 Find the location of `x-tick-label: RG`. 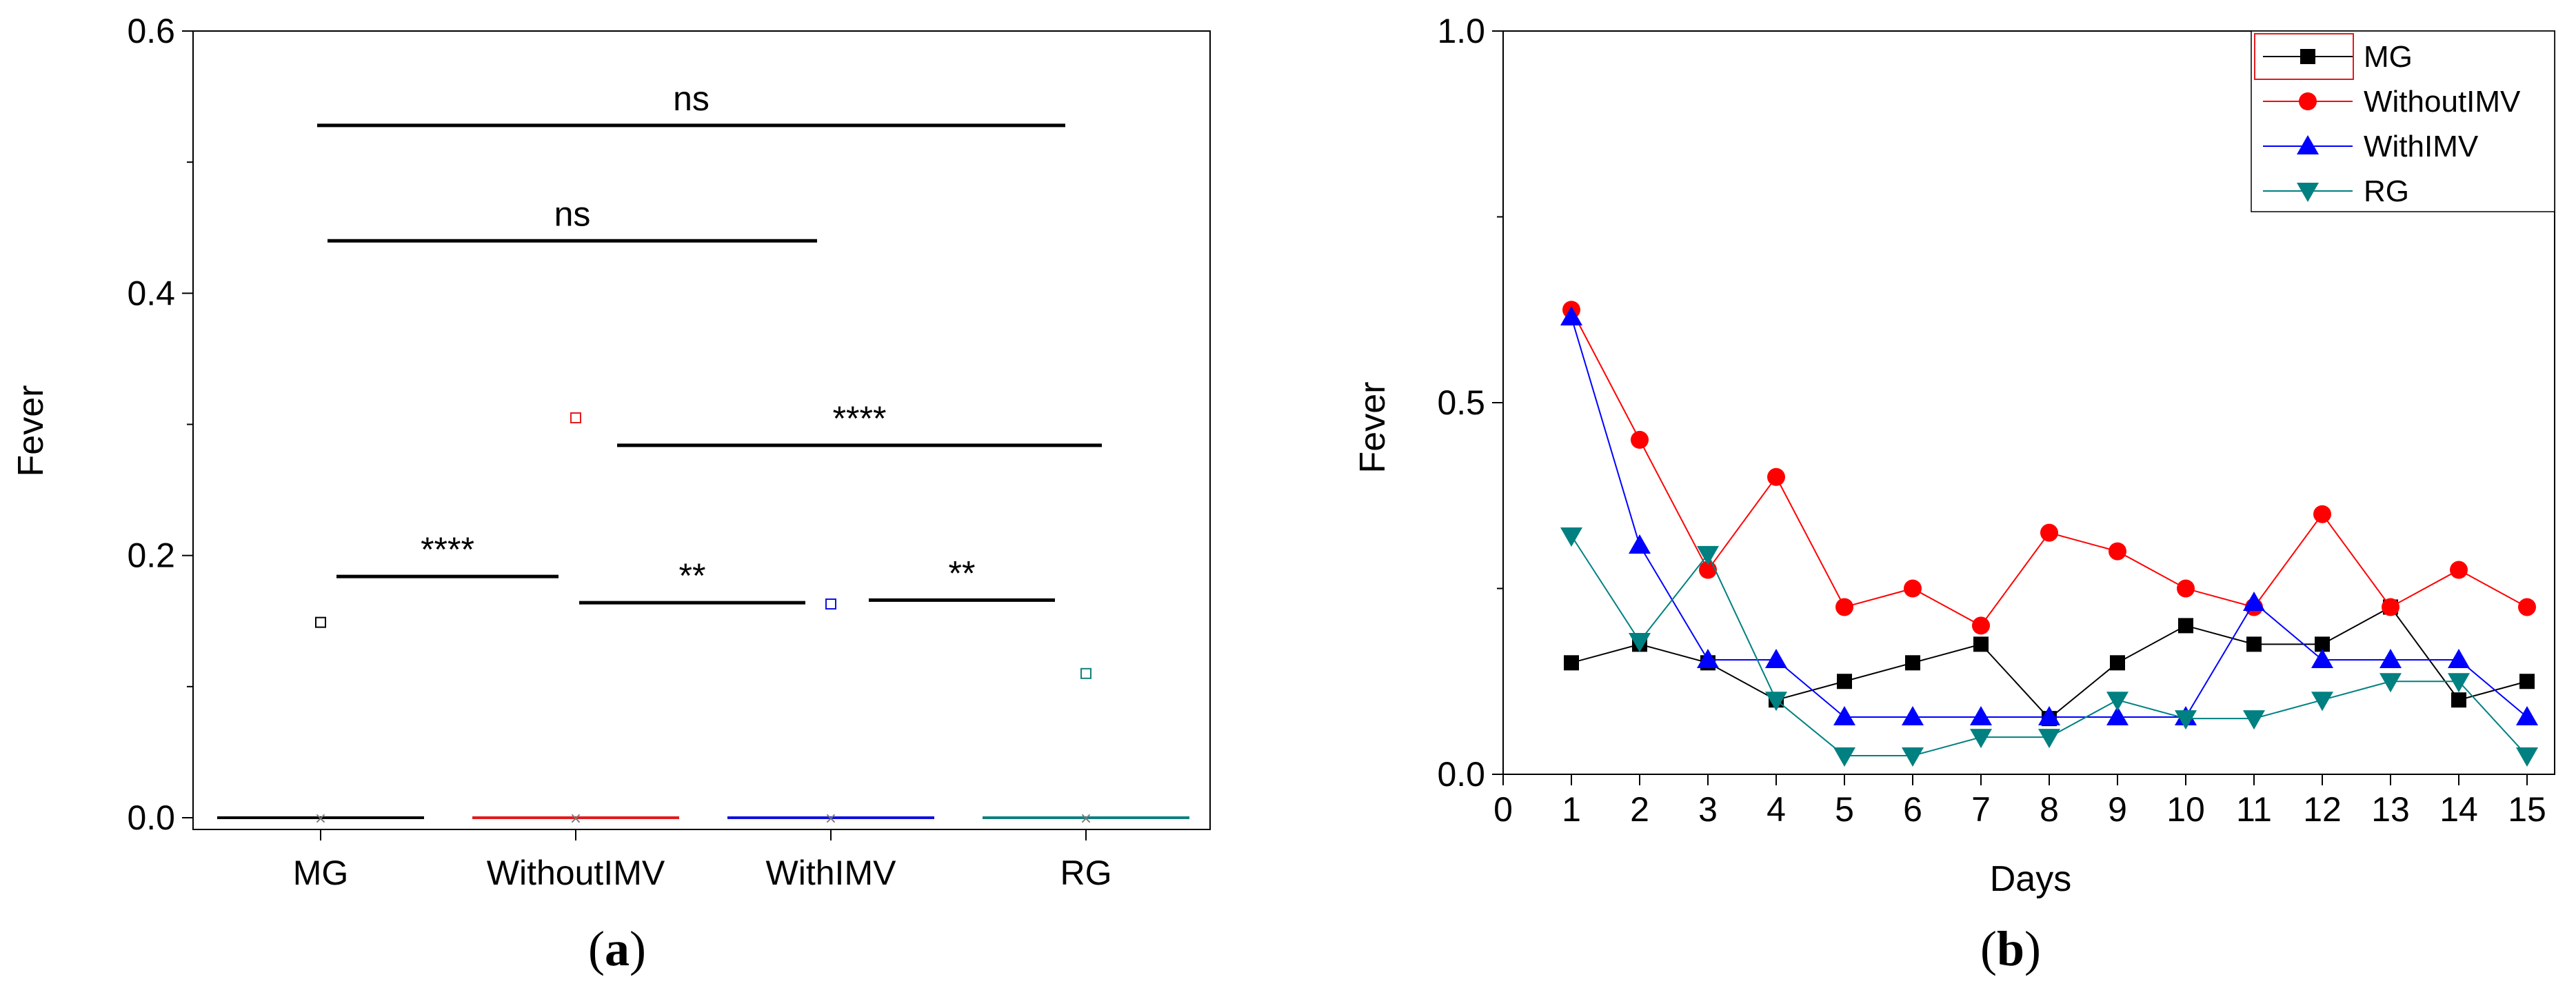

x-tick-label: RG is located at coordinates (1086, 873).